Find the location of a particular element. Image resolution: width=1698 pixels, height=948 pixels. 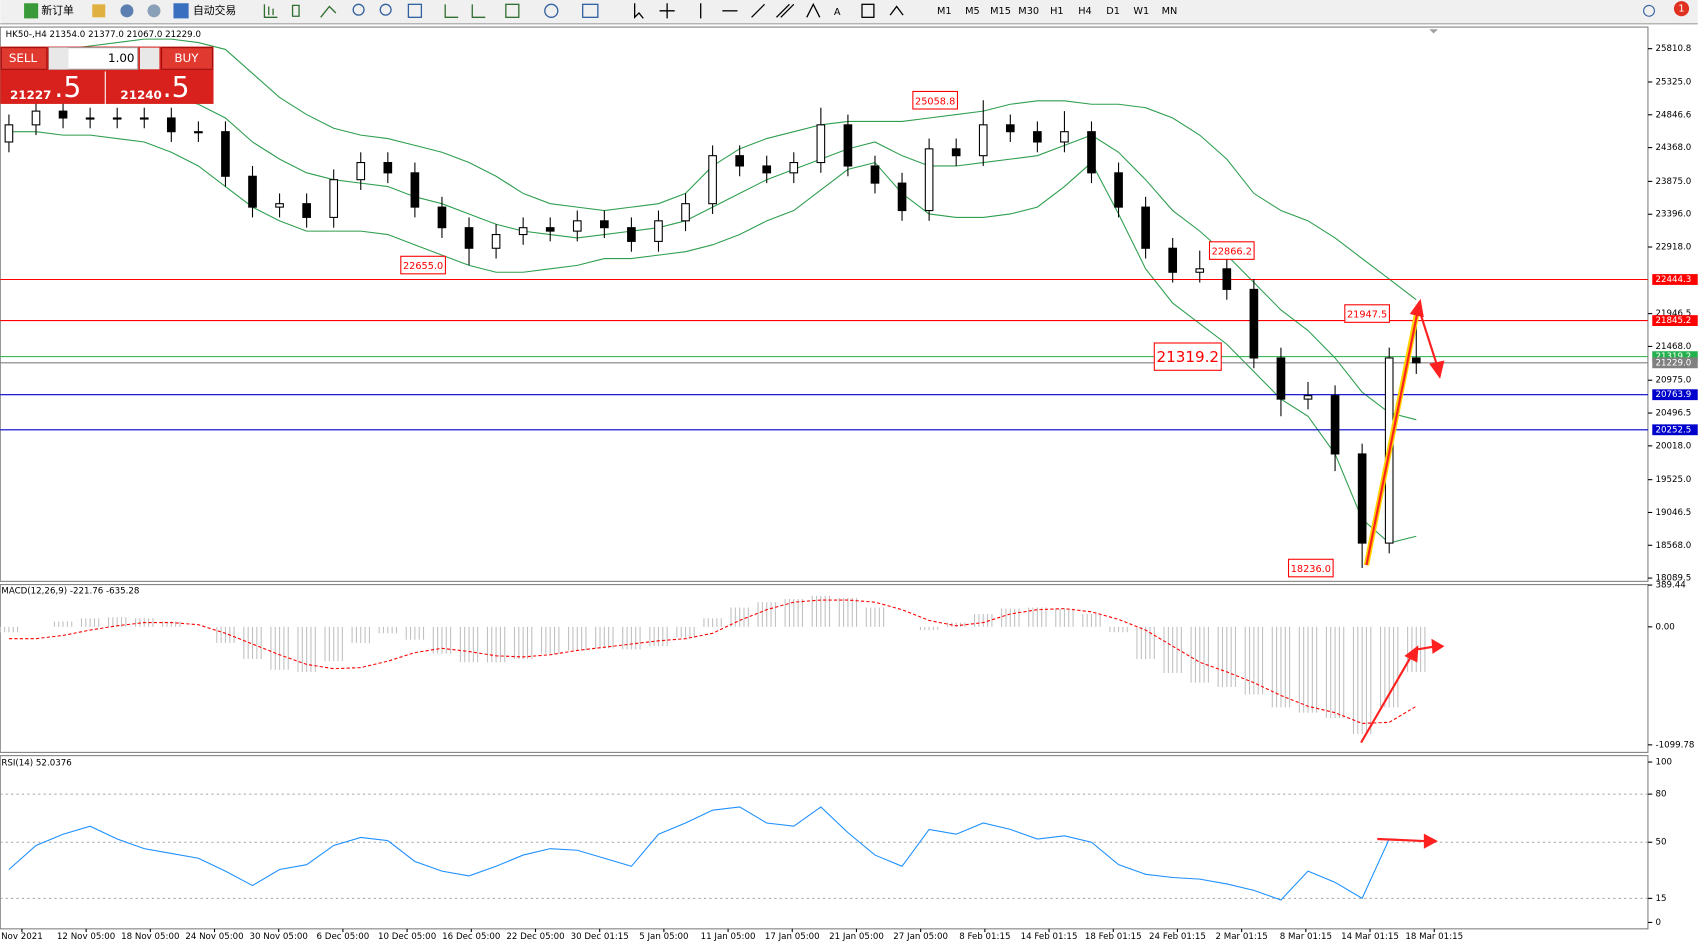

sell-price-fraction: .5 is located at coordinates (67, 87).